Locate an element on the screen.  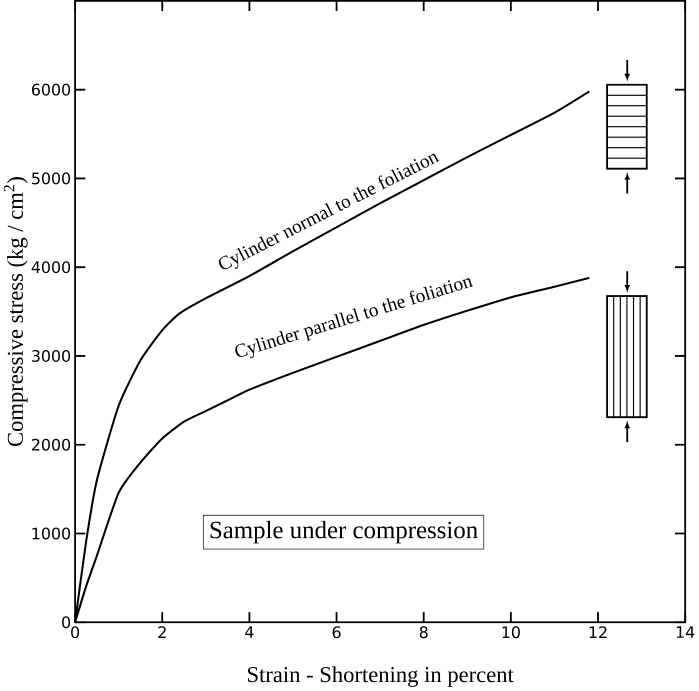
x-tick-label: 14 is located at coordinates (685, 632).